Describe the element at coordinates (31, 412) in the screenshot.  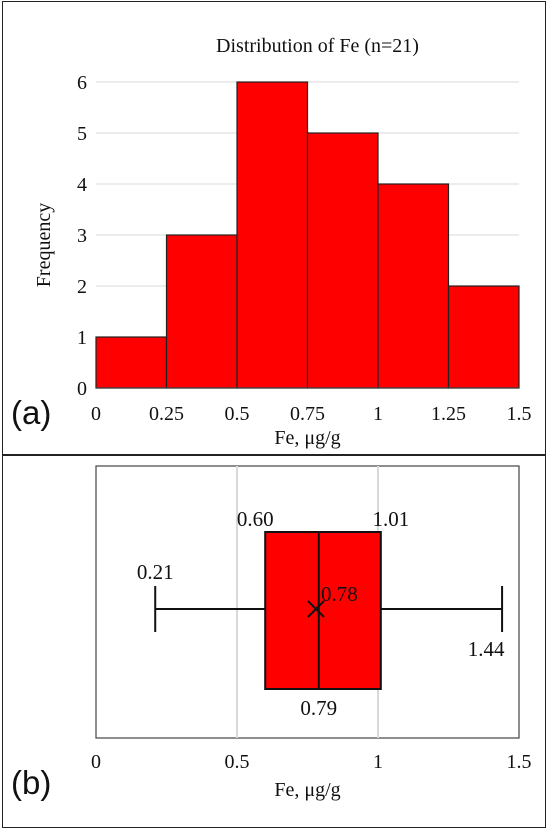
I see `panel-label-a: (a)` at that location.